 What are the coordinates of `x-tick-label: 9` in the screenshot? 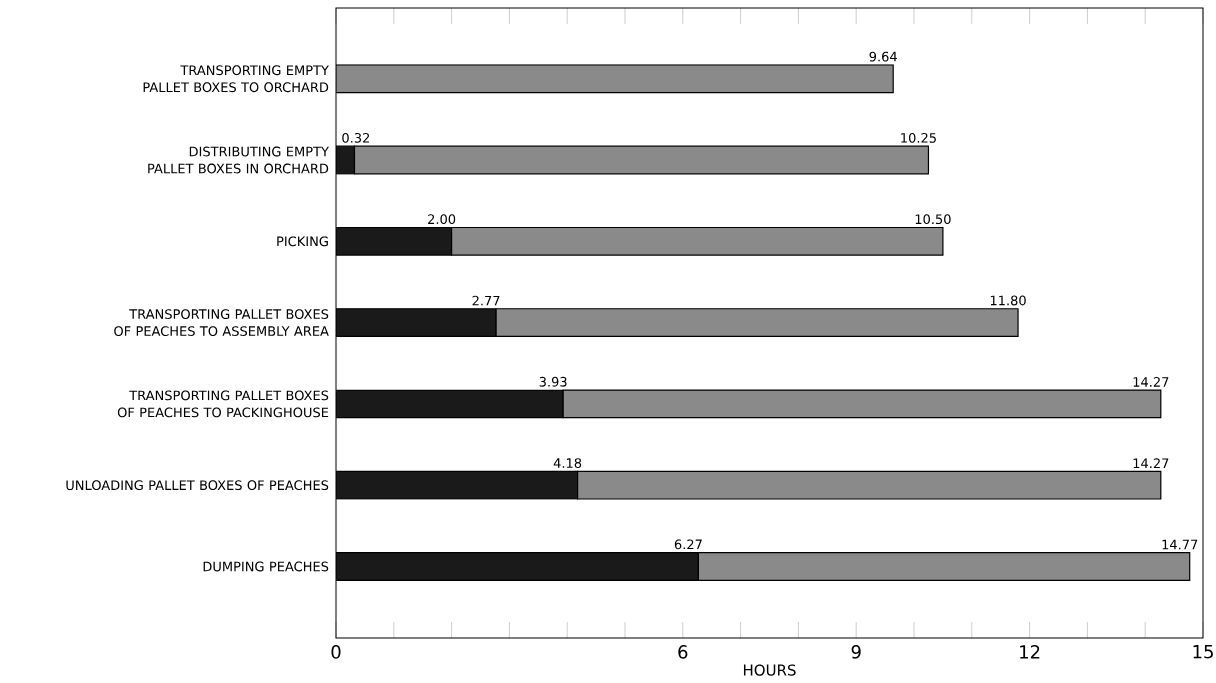 It's located at (856, 652).